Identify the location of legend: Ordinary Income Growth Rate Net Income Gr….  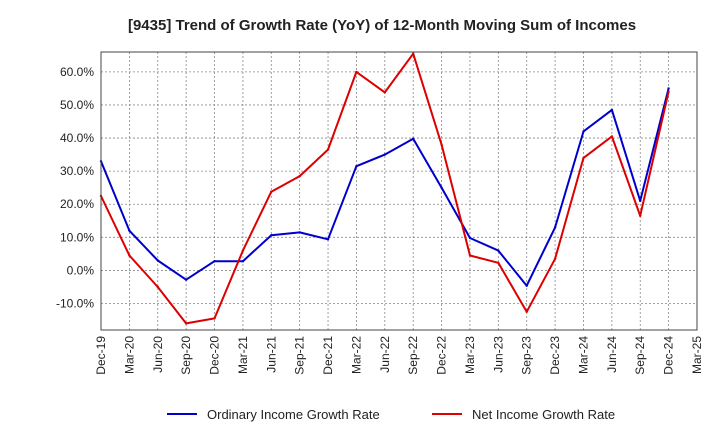
(391, 414).